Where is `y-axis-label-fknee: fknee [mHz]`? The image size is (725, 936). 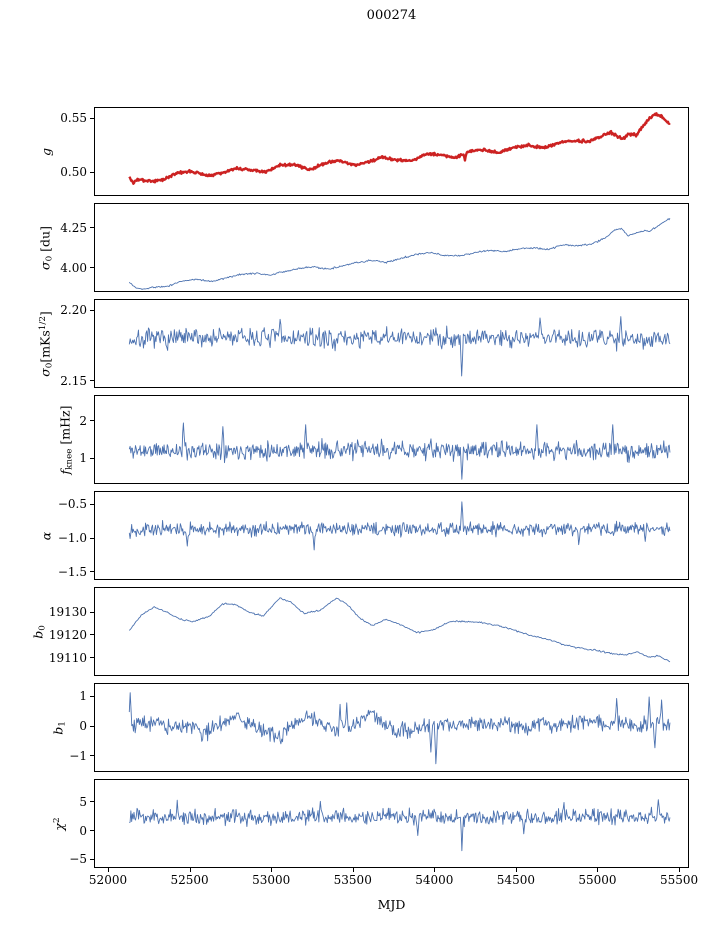
y-axis-label-fknee: fknee [mHz] is located at coordinates (66, 439).